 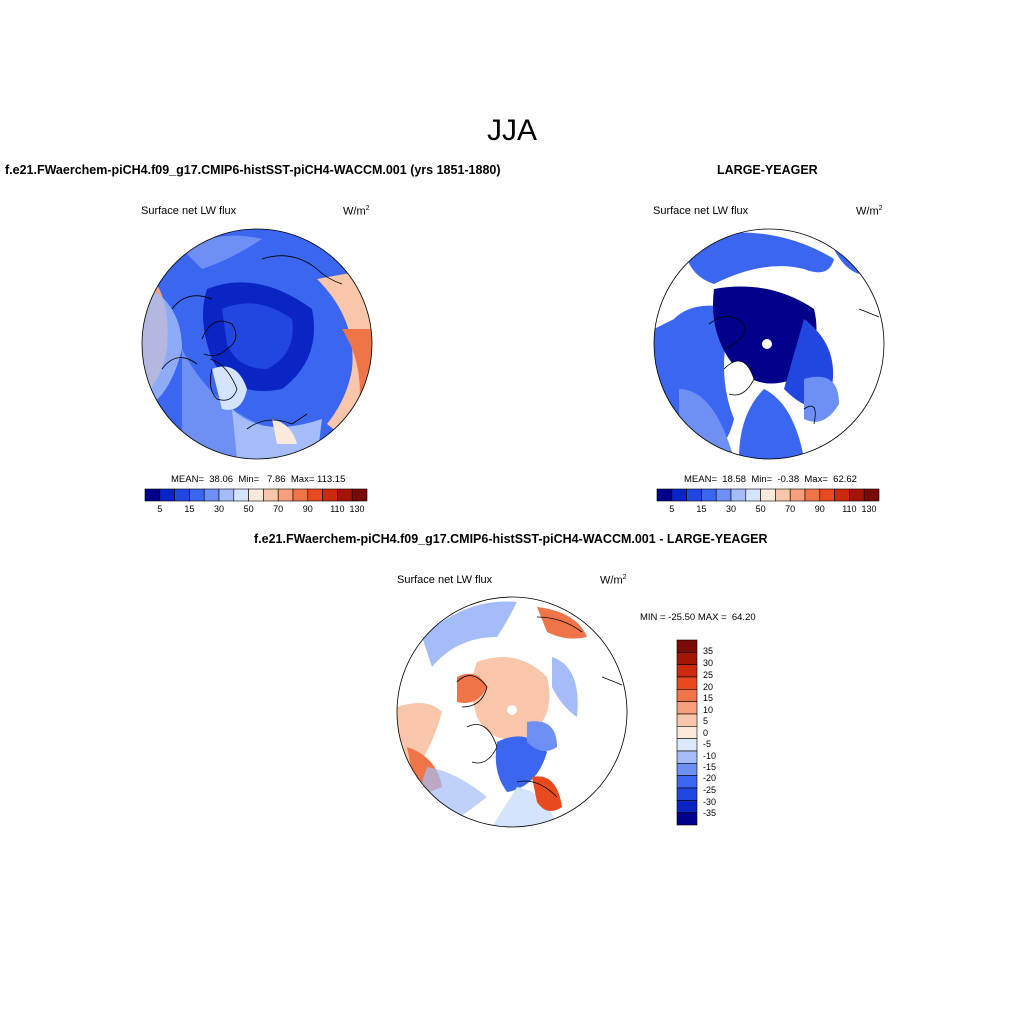 What do you see at coordinates (701, 211) in the screenshot?
I see `panel-obs-variable: Surface net LW flux` at bounding box center [701, 211].